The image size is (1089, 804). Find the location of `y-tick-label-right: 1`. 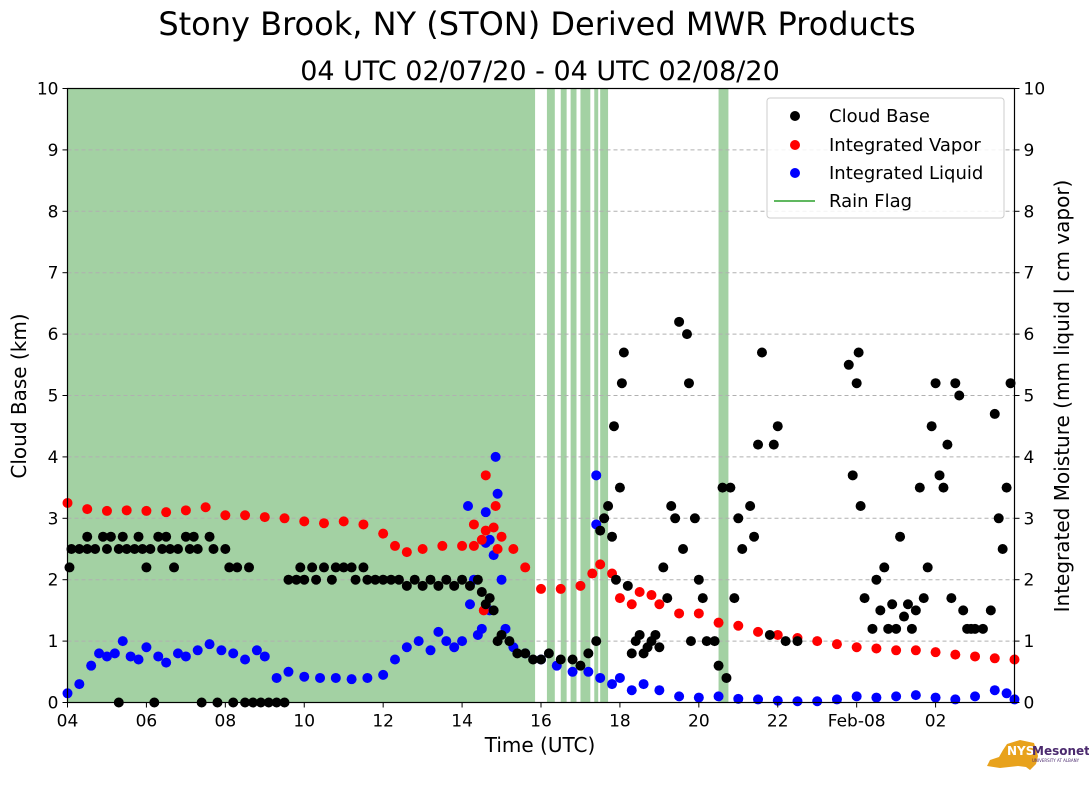

y-tick-label-right: 1 is located at coordinates (1029, 642).